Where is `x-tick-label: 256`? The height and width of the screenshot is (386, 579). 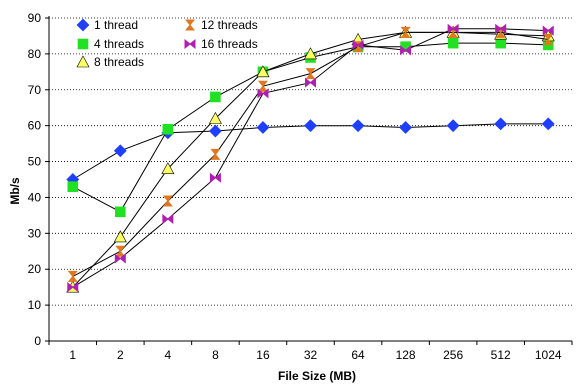
x-tick-label: 256 is located at coordinates (453, 355).